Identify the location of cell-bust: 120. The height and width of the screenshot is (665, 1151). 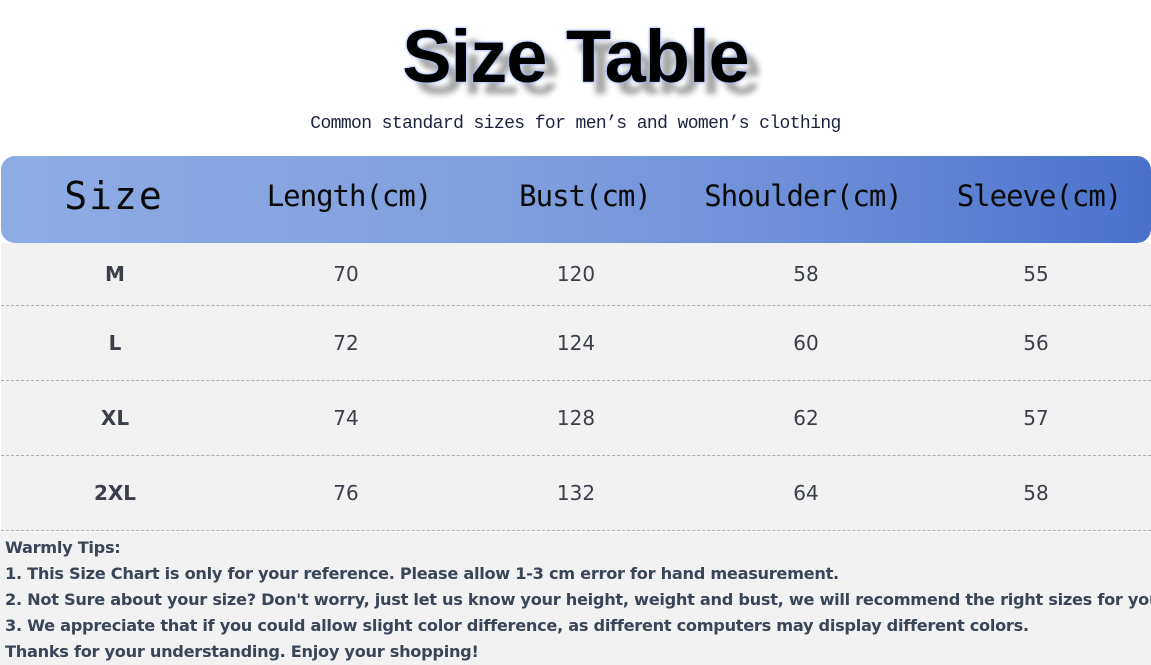
(576, 274).